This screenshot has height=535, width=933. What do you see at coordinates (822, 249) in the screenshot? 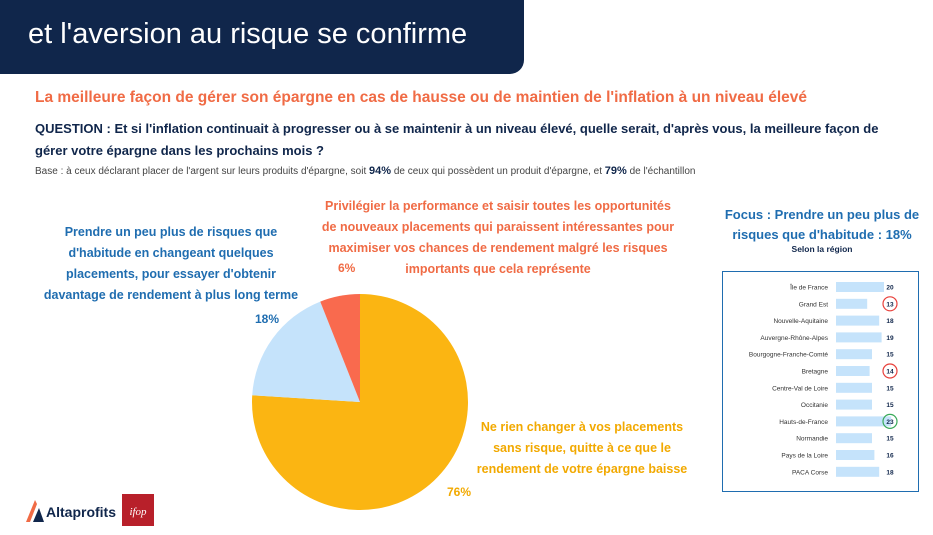
I see `focus-subtitle: Selon la région` at bounding box center [822, 249].